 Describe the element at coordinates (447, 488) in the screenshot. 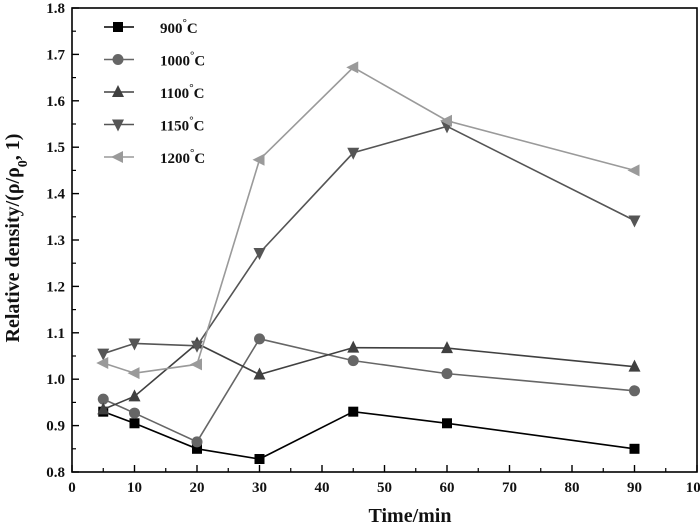

I see `x-tick-label: 60` at that location.